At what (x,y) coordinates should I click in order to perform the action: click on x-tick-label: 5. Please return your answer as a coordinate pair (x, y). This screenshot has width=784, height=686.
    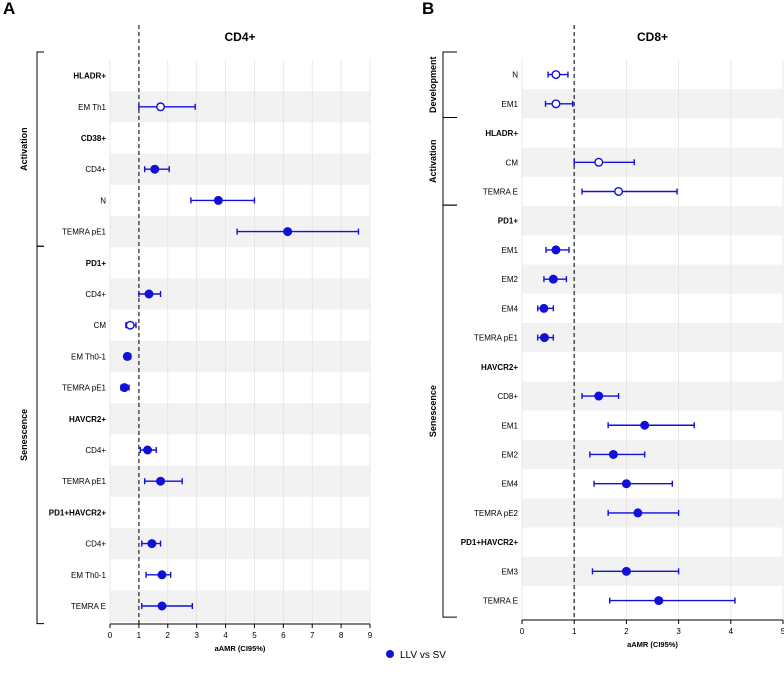
    Looking at the image, I should click on (254, 635).